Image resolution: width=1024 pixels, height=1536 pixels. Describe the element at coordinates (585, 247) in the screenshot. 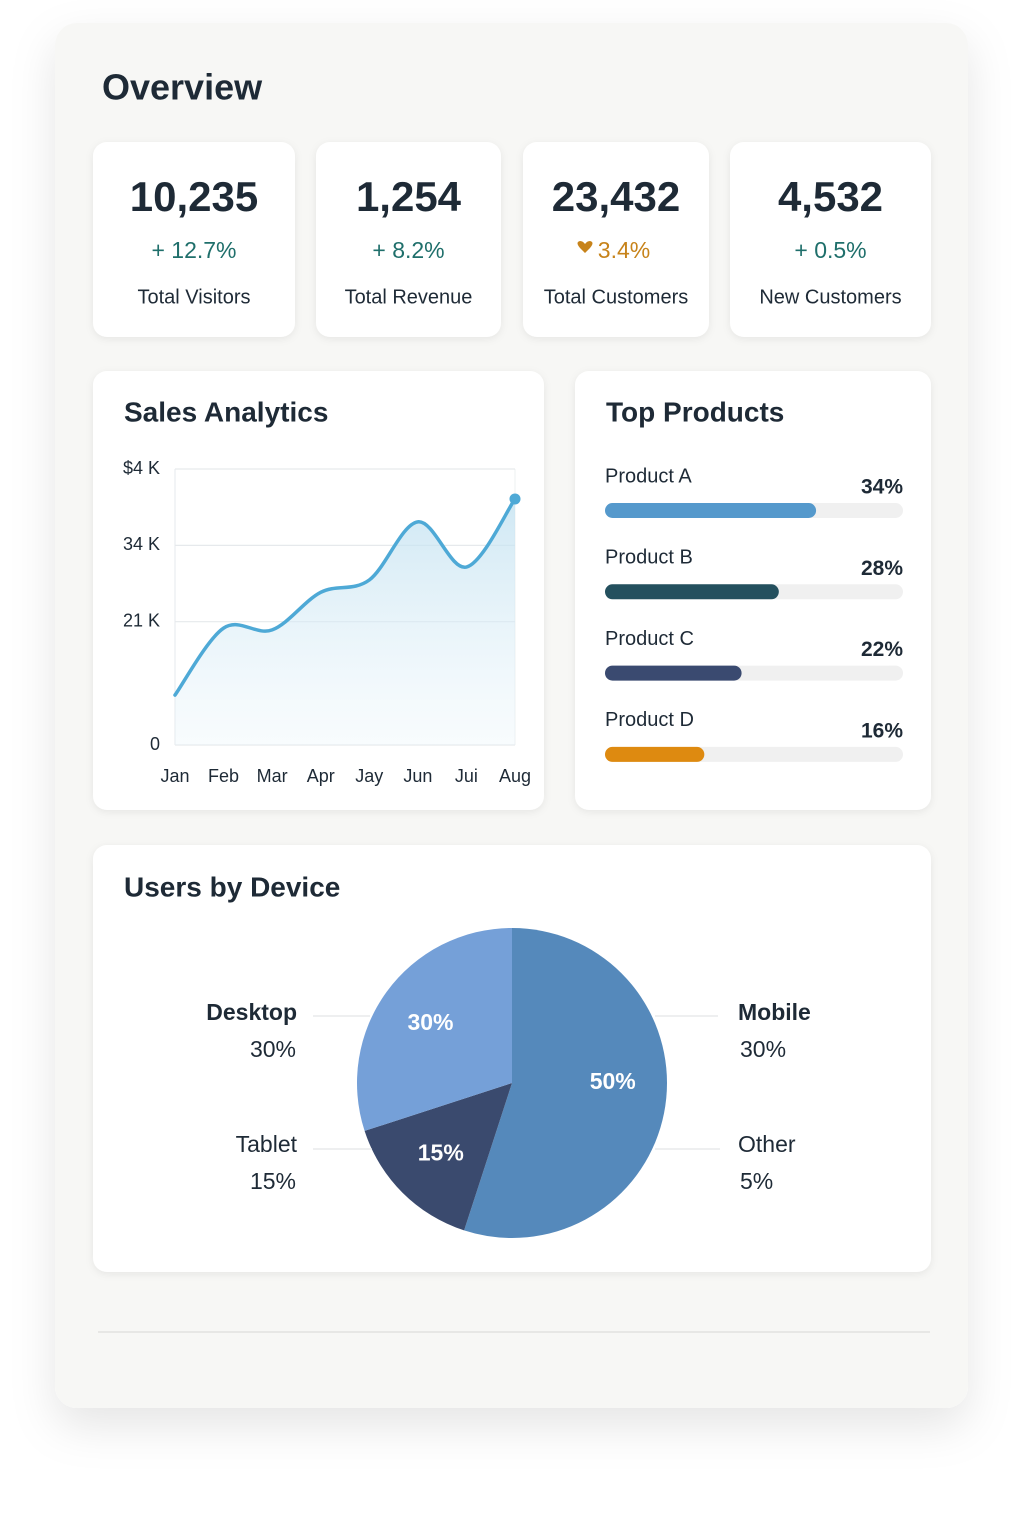

I see `trend-icon` at that location.